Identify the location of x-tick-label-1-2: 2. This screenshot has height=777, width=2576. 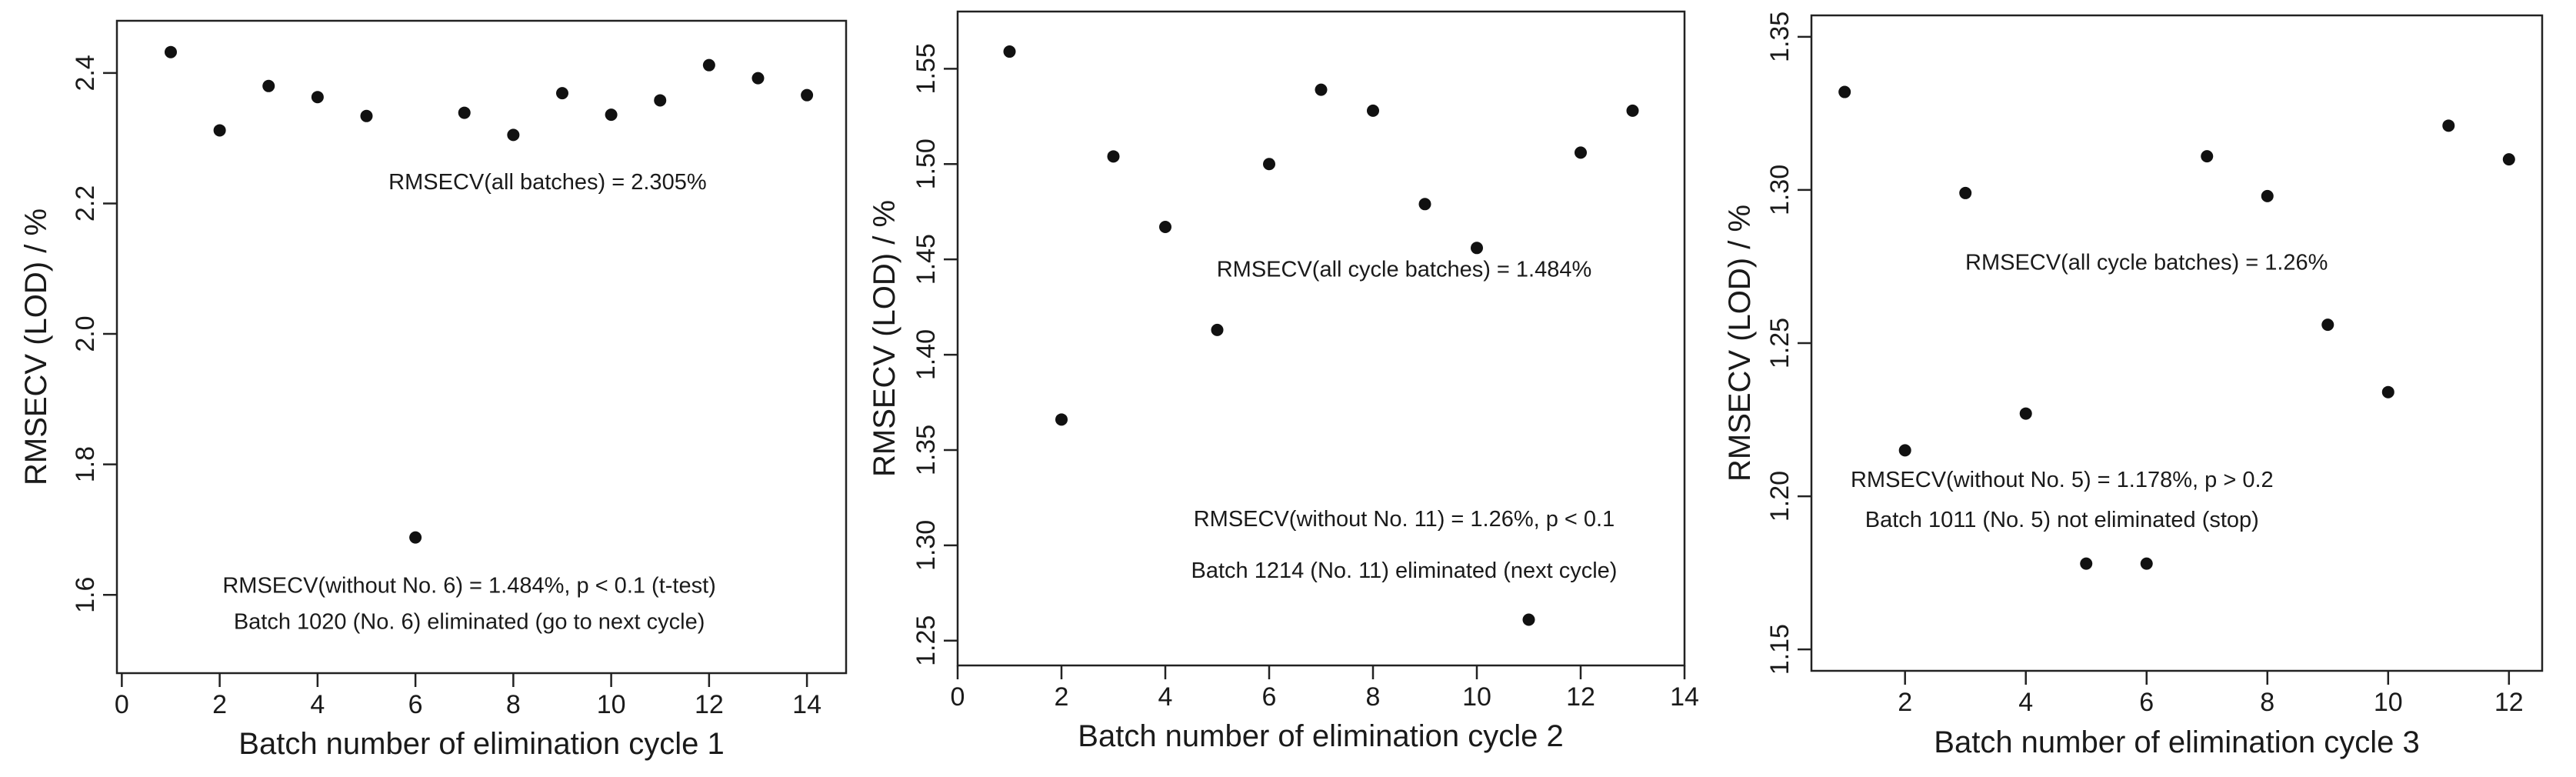
(219, 704).